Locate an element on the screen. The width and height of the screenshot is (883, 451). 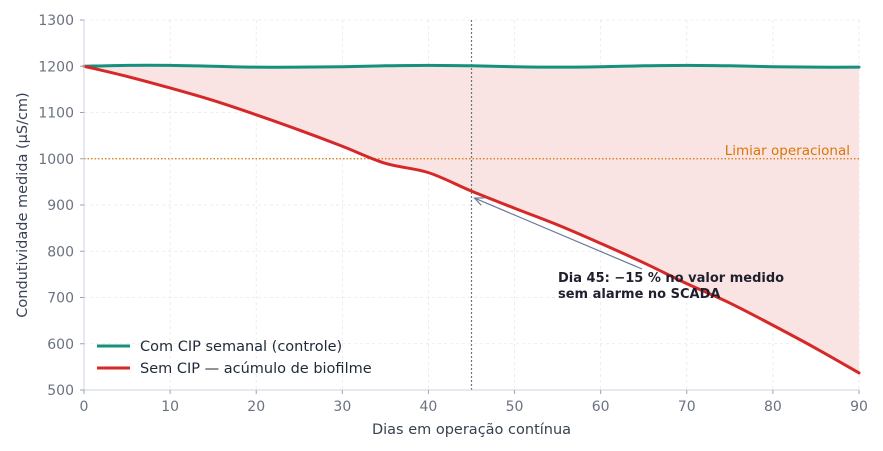
annotation-line-2: sem alarme no SCADA is located at coordinates (639, 294).